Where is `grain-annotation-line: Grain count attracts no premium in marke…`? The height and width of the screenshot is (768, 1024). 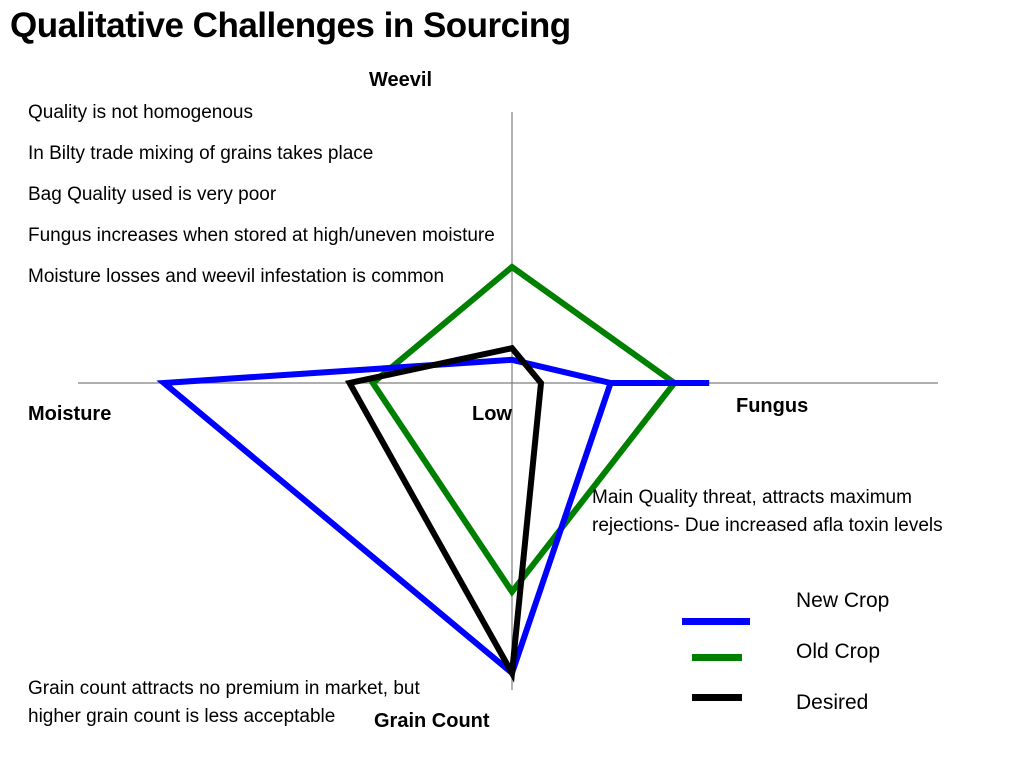
grain-annotation-line: Grain count attracts no premium in marke… is located at coordinates (224, 688).